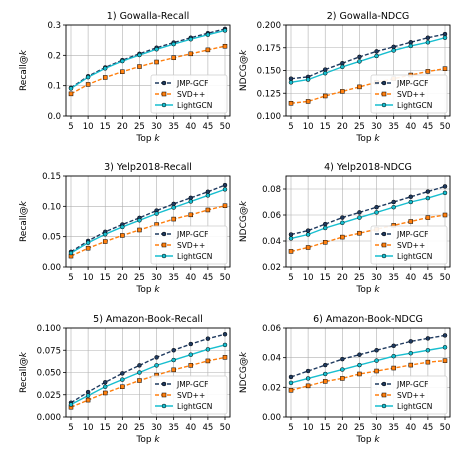  What do you see at coordinates (49, 396) in the screenshot?
I see `y-tick-label: 0.025` at bounding box center [49, 396].